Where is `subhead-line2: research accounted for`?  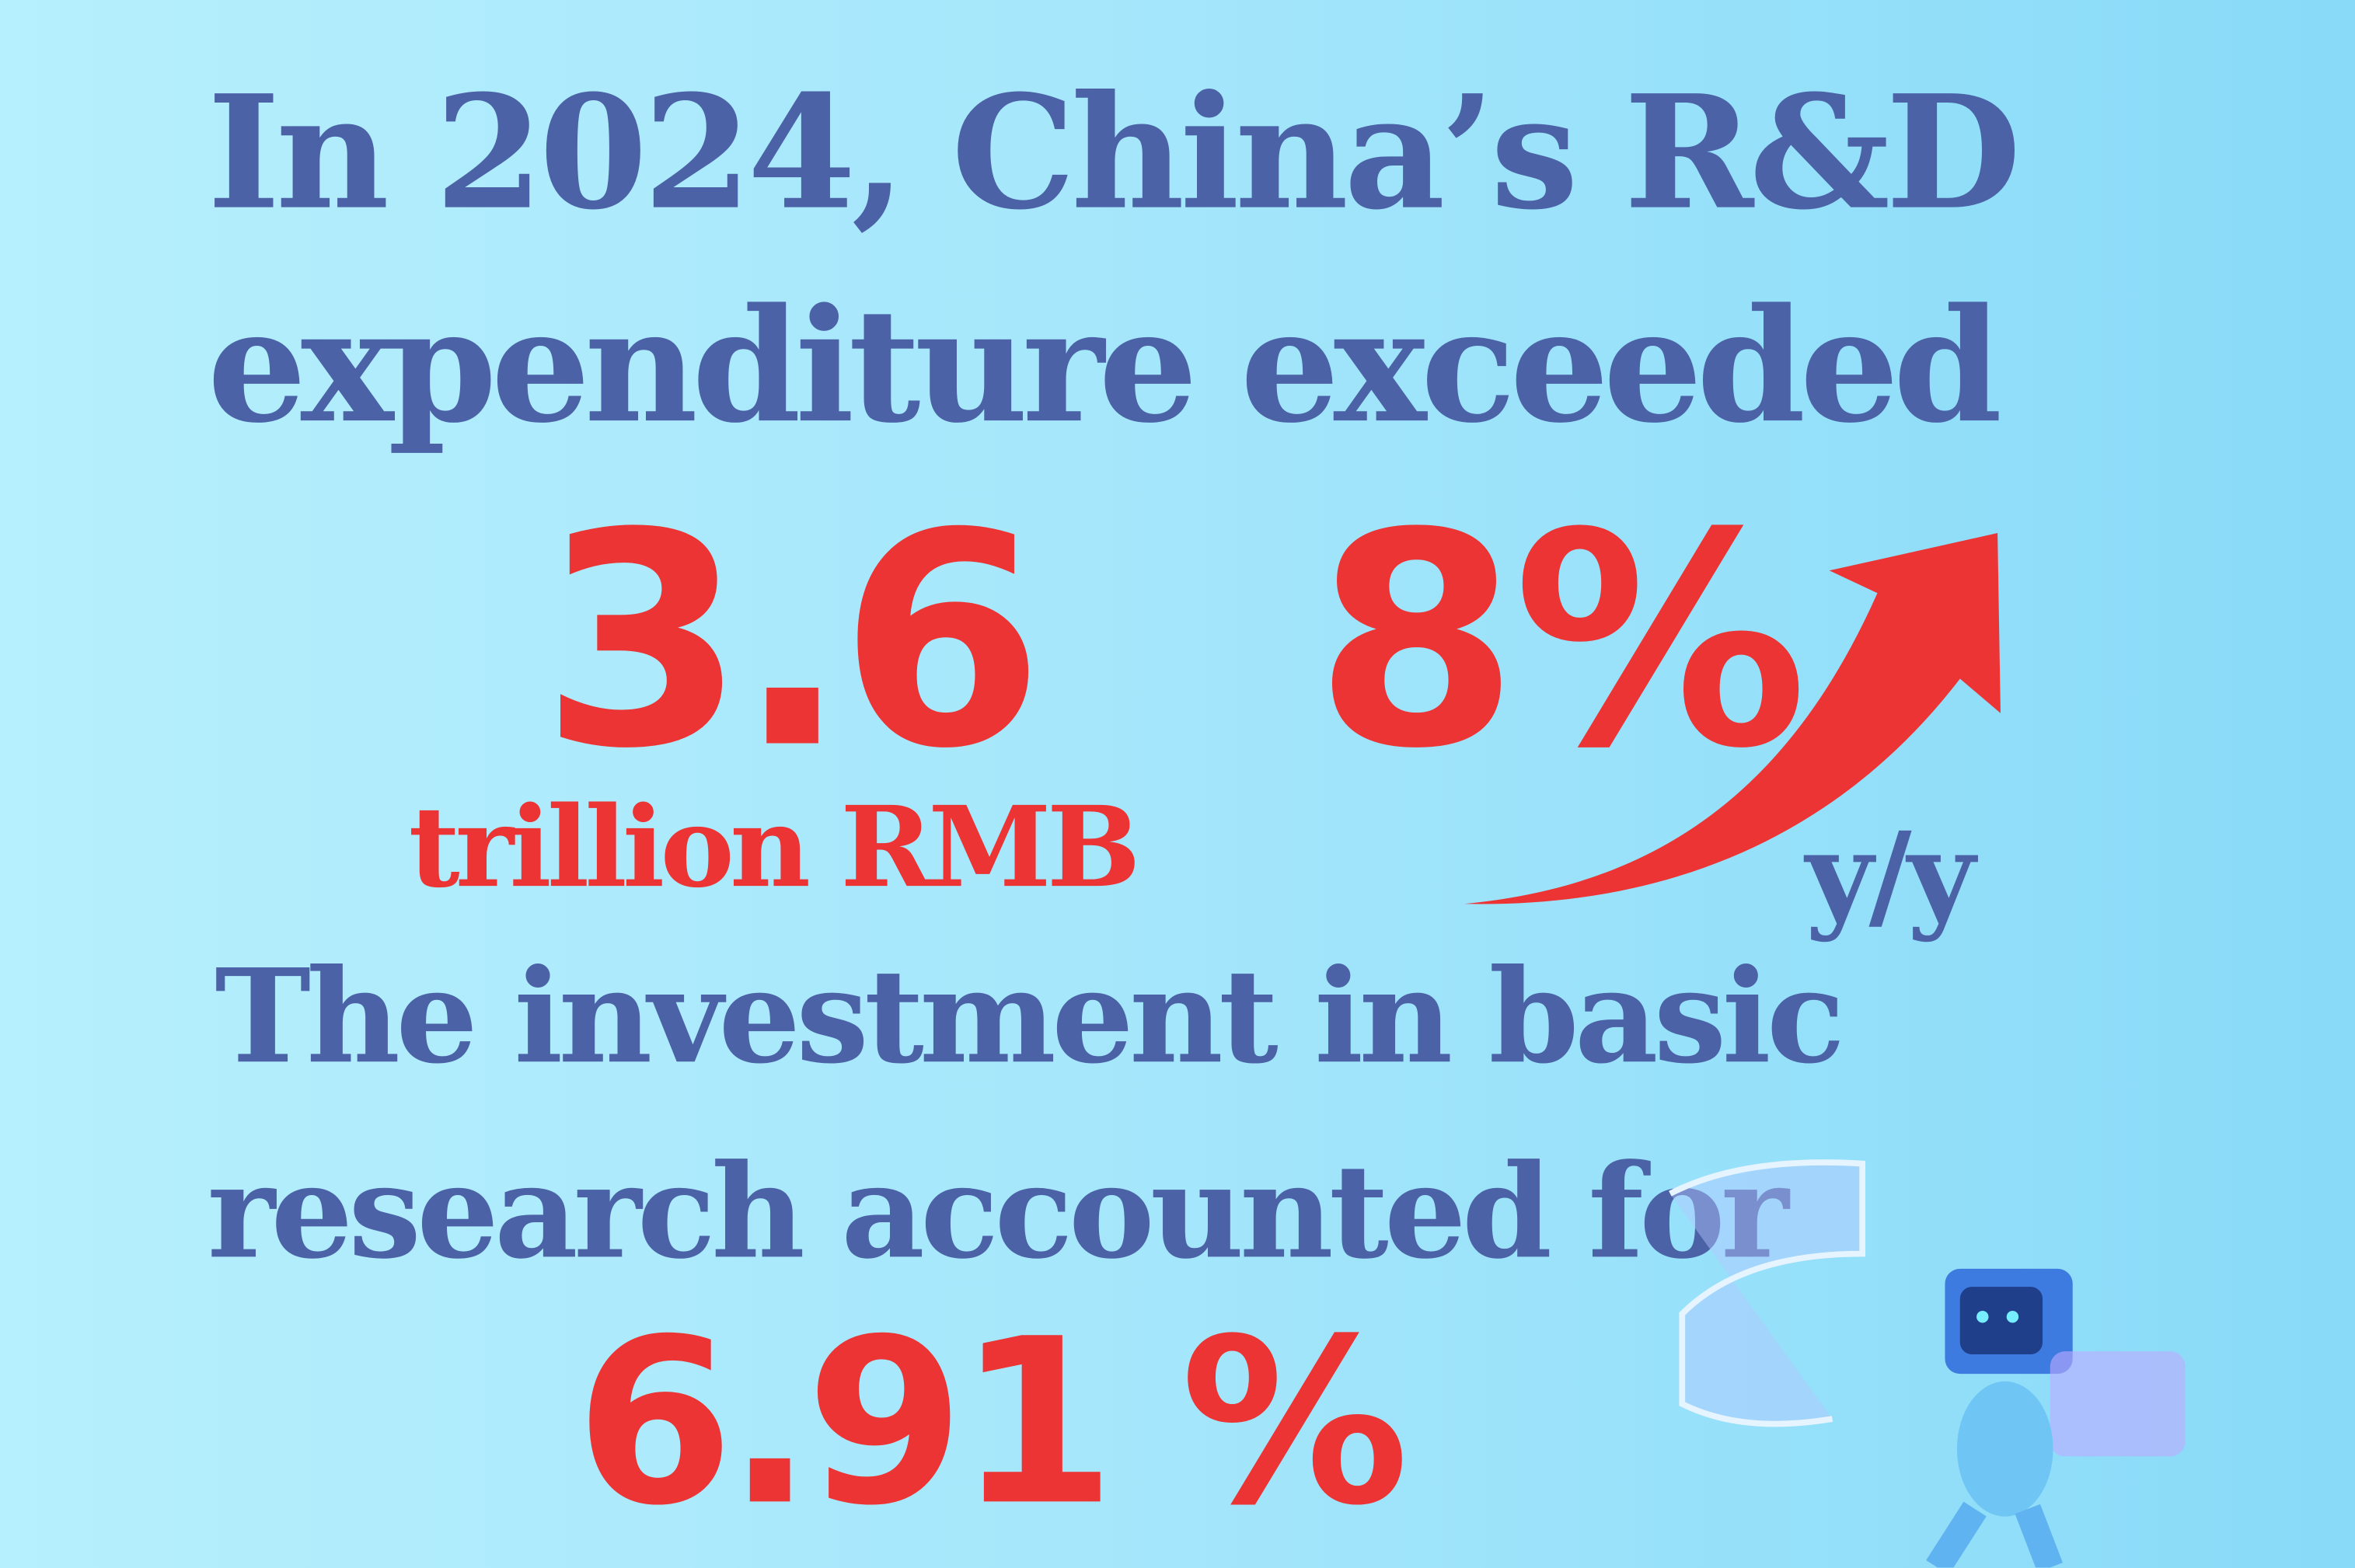 subhead-line2: research accounted for is located at coordinates (998, 1212).